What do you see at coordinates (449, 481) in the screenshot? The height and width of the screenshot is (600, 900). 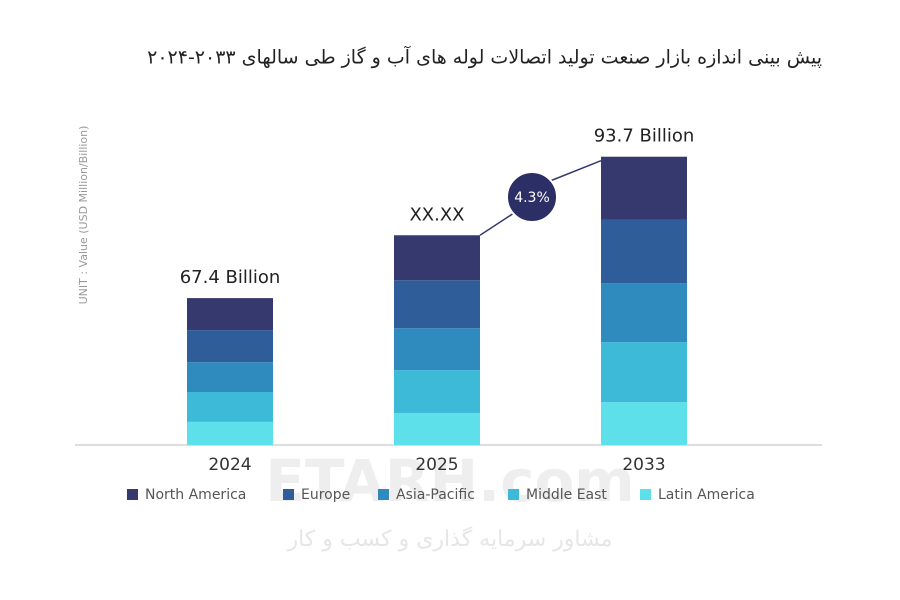 I see `watermark: ETARH.com` at bounding box center [449, 481].